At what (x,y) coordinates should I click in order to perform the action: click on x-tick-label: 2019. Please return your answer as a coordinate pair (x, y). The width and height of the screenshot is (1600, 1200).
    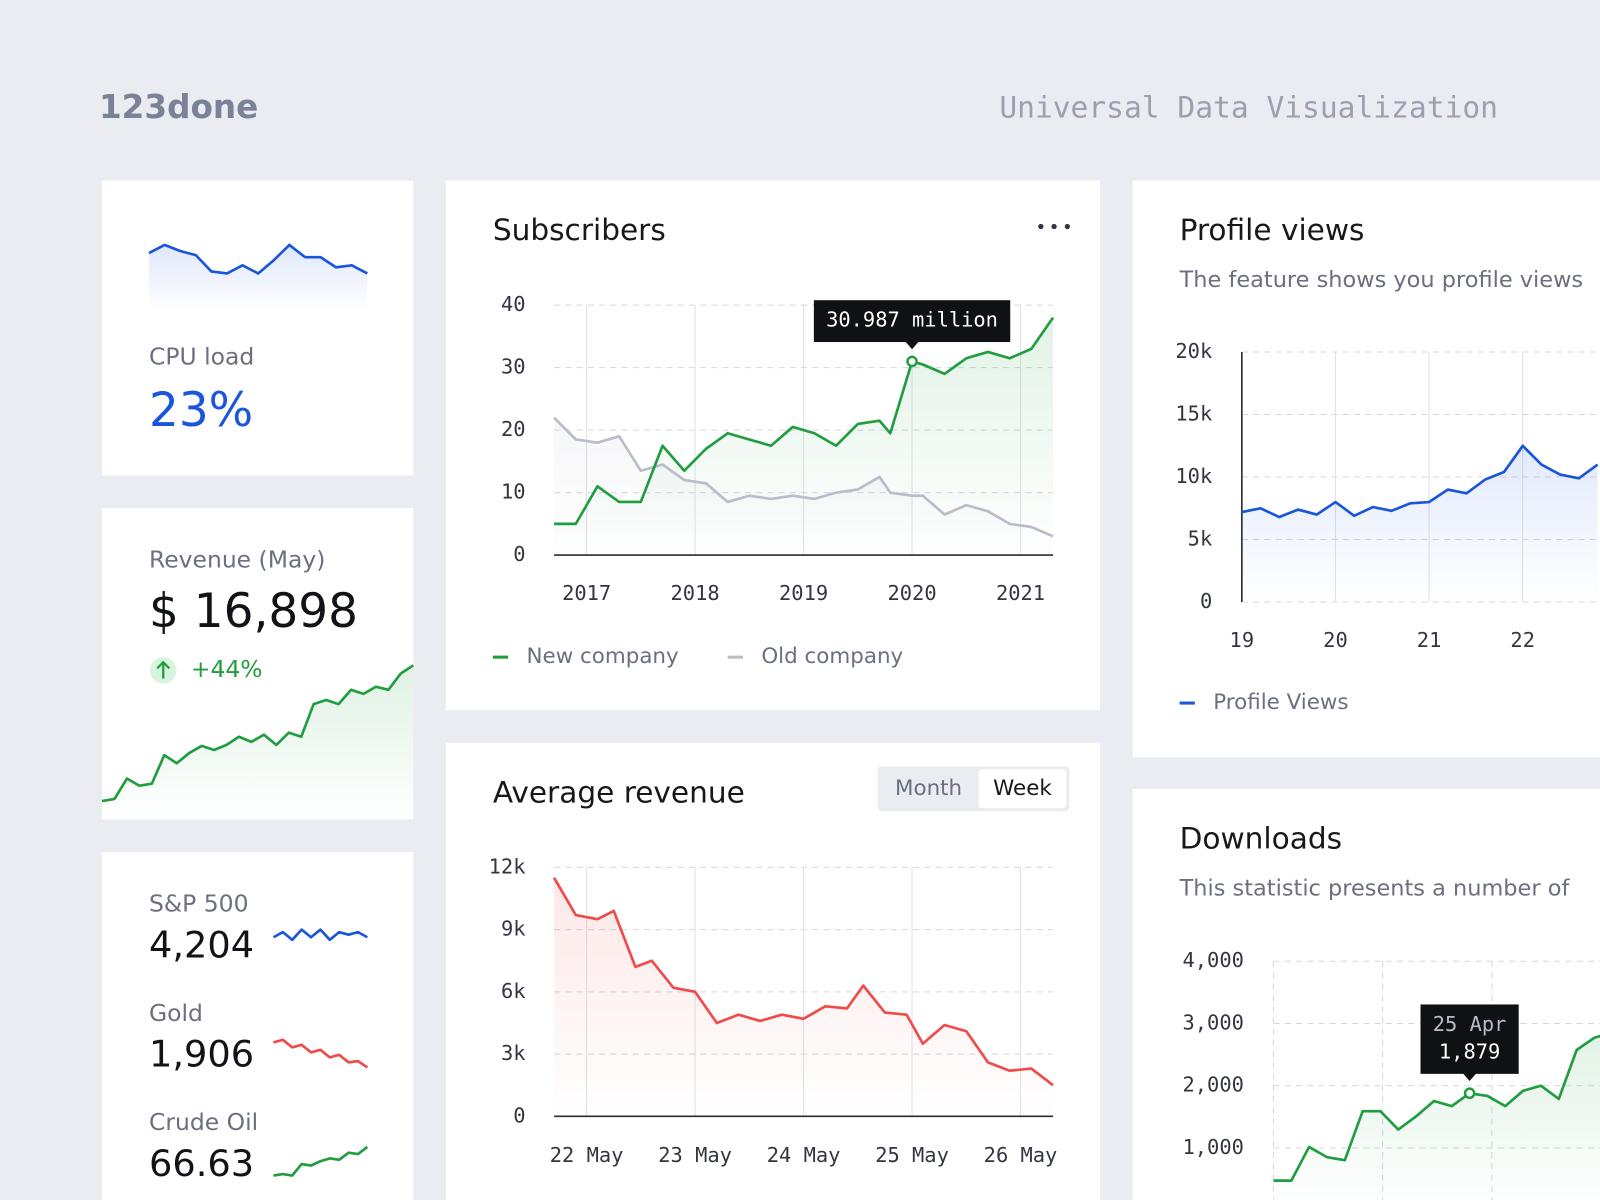
    Looking at the image, I should click on (803, 593).